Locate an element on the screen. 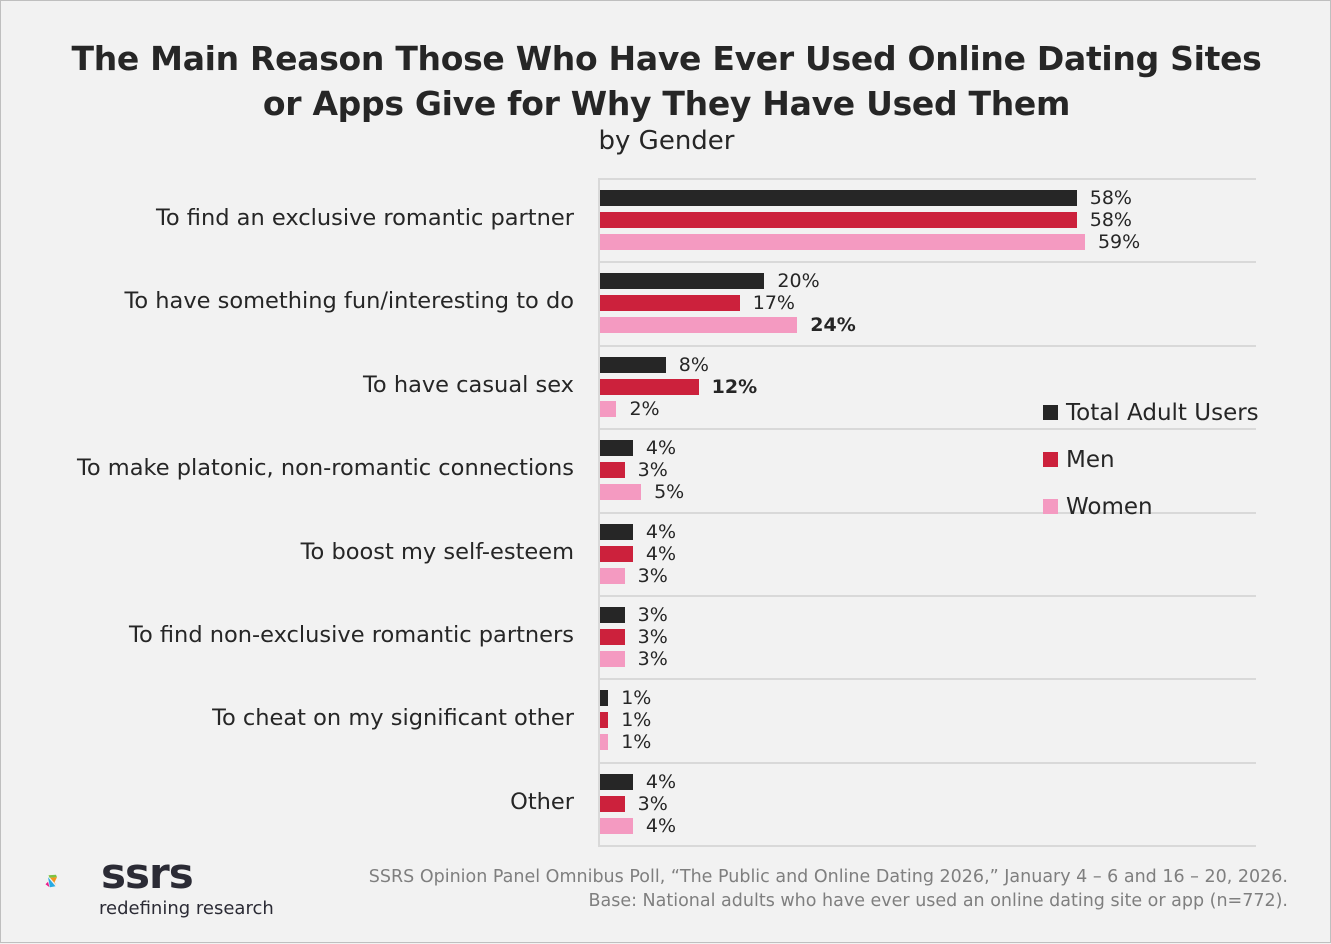 The width and height of the screenshot is (1331, 944). bar-total-adult-users-to-boost-my-self-esteem is located at coordinates (616, 531).